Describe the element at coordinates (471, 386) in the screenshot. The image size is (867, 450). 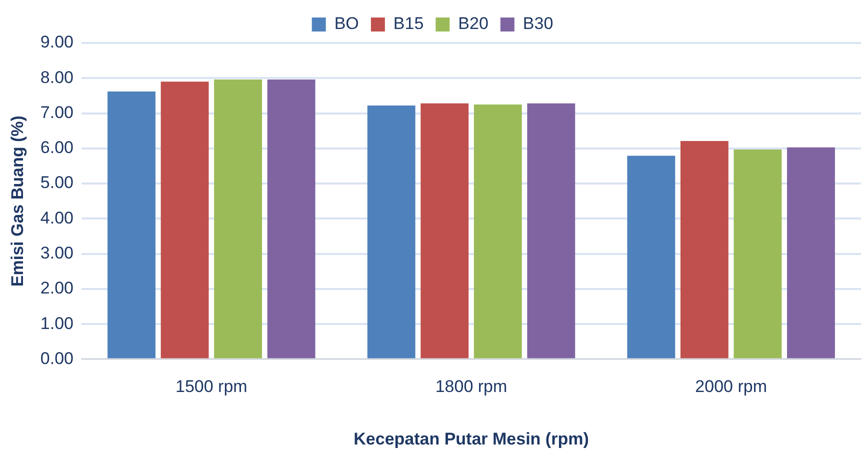
I see `x-tick-label: 1800 rpm` at that location.